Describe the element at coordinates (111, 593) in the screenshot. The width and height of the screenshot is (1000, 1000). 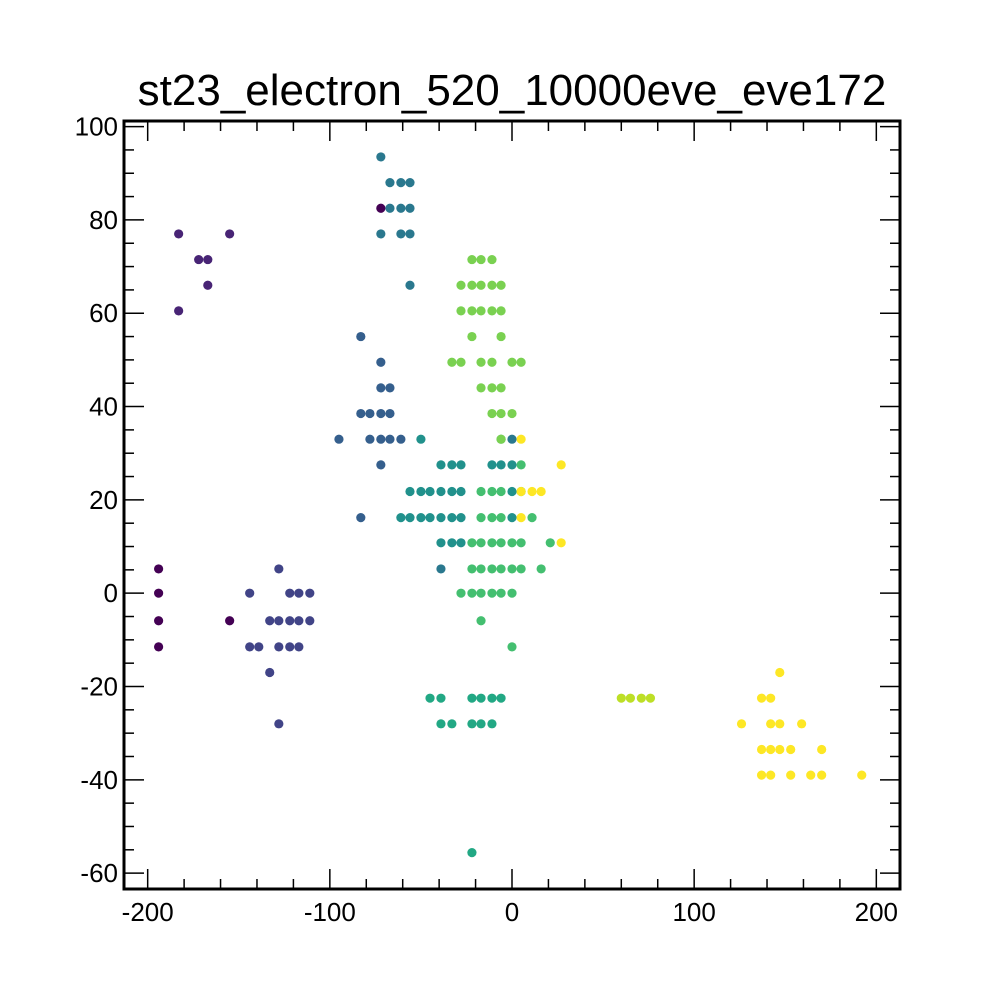
I see `y-tick-label: 0` at that location.